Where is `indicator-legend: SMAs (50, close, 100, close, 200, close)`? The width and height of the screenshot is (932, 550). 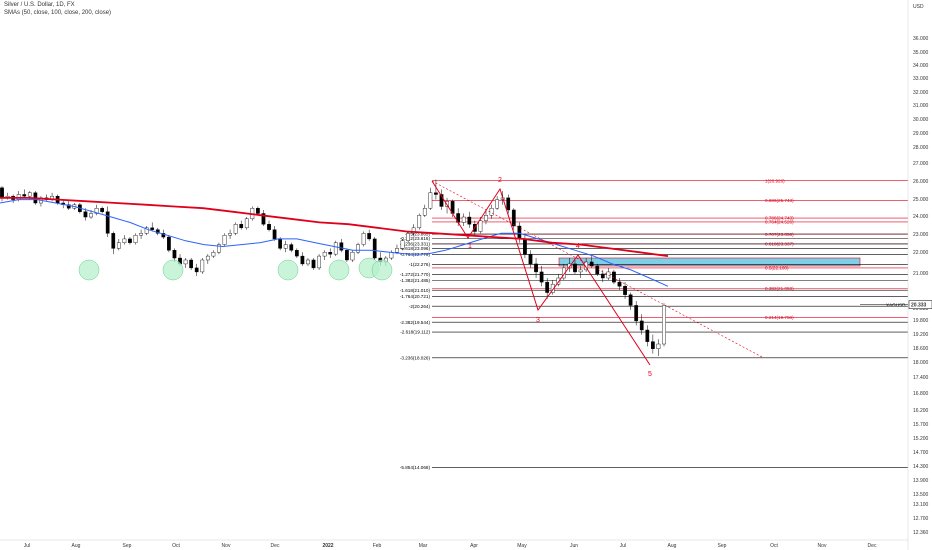 indicator-legend: SMAs (50, close, 100, close, 200, close) is located at coordinates (58, 13).